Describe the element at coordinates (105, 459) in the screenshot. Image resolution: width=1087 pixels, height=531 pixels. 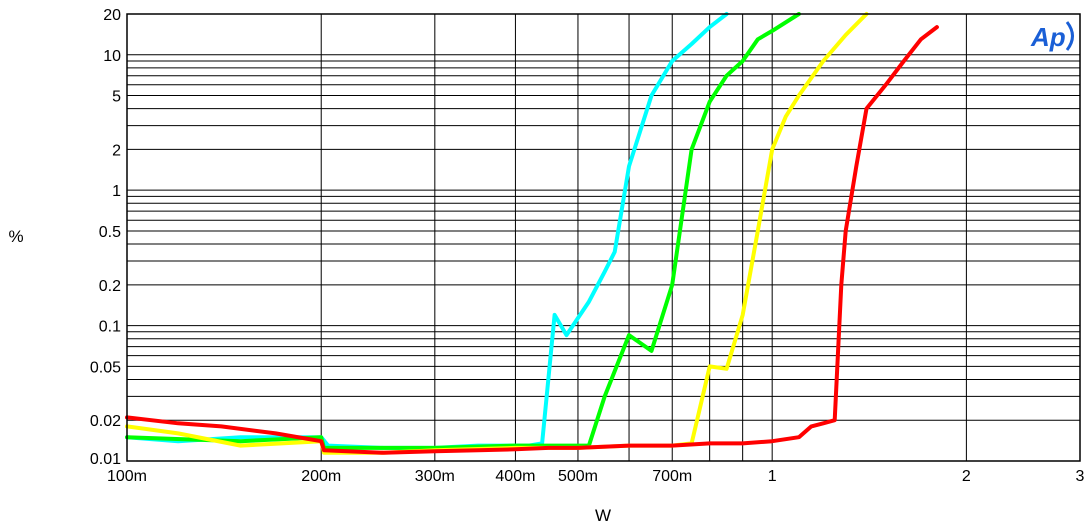
I see `y-tick-label: 0.01` at that location.